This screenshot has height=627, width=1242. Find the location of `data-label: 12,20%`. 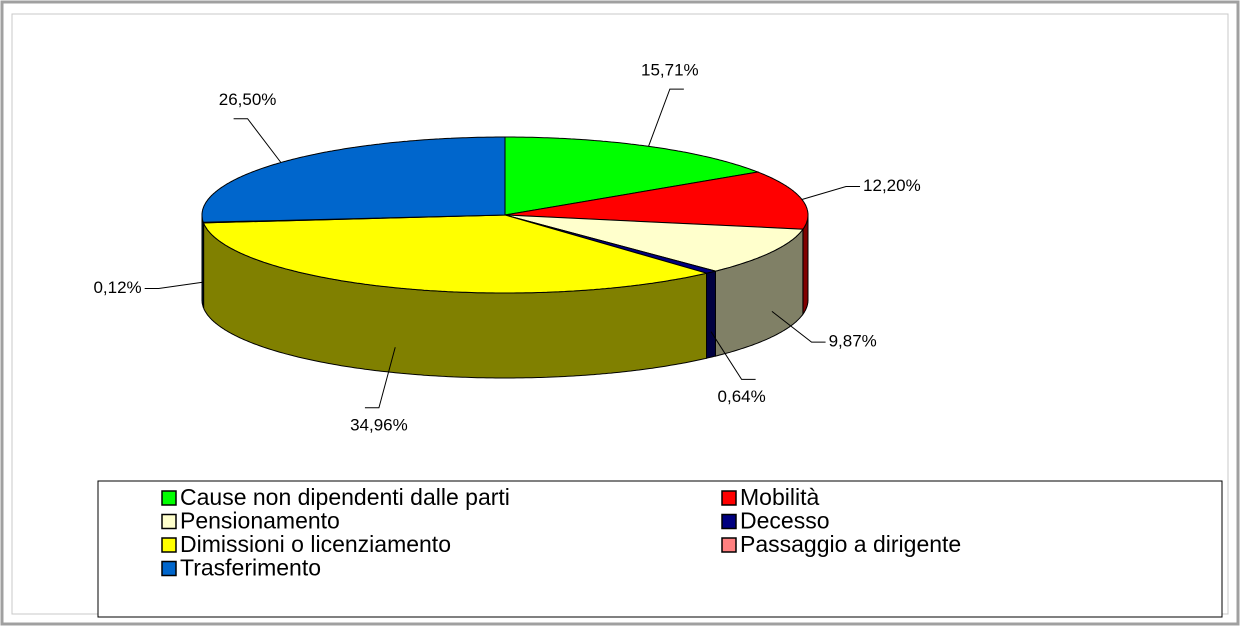

data-label: 12,20% is located at coordinates (892, 185).